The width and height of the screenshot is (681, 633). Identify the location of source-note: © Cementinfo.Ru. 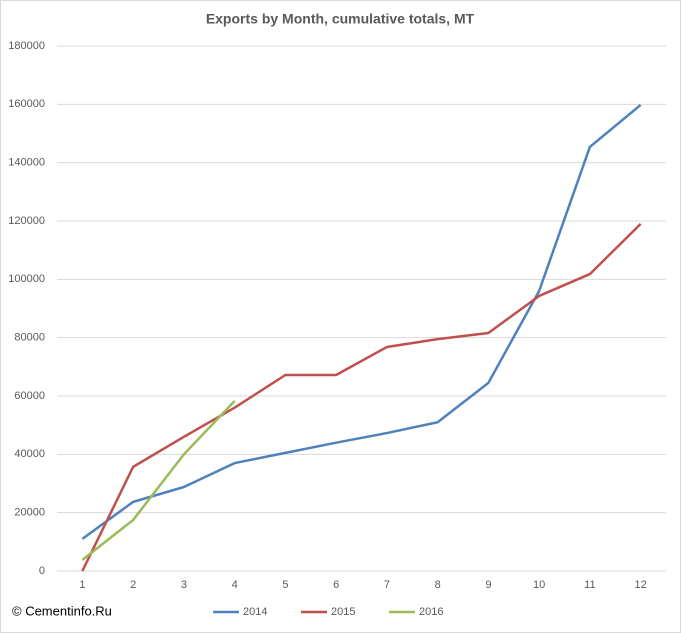
(62, 610).